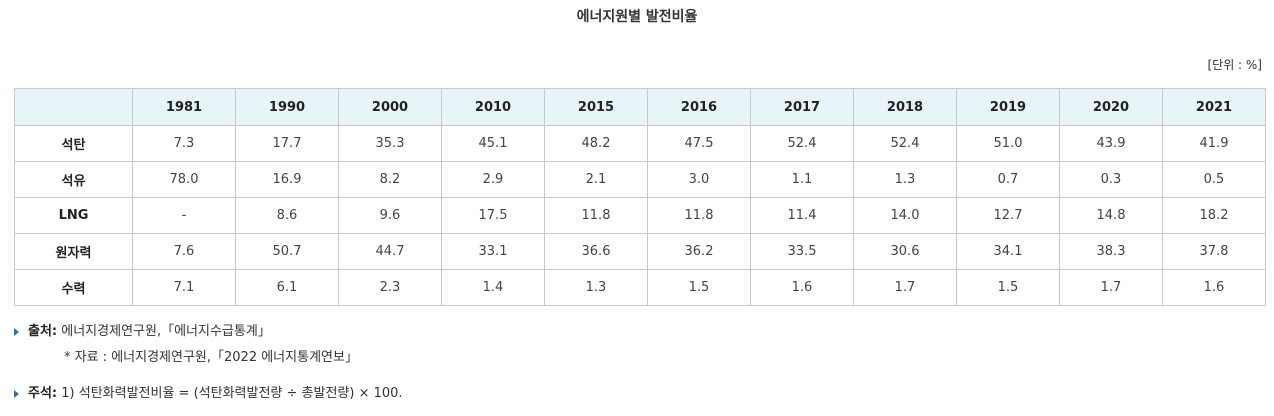  I want to click on header-year-cell: 1990, so click(287, 107).